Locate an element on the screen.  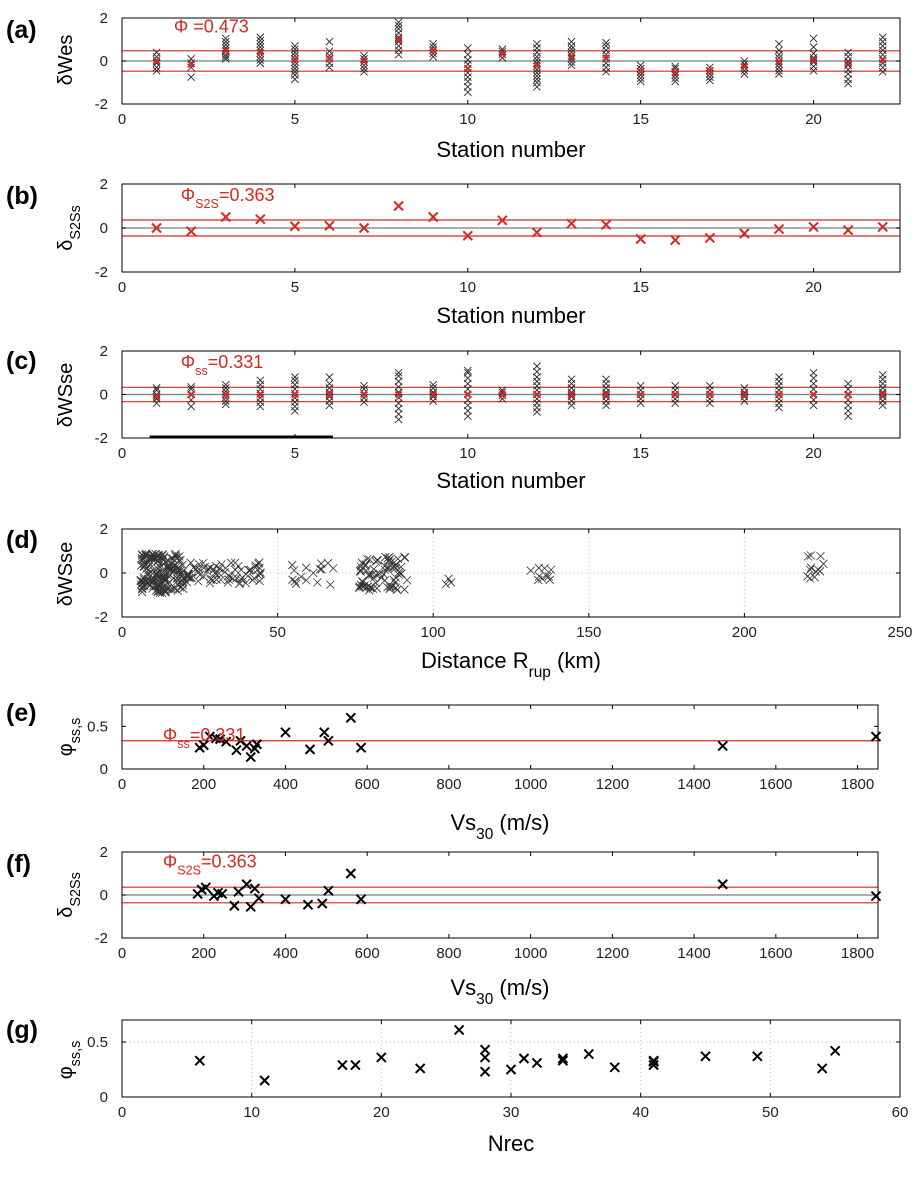
data-points is located at coordinates (537, 890).